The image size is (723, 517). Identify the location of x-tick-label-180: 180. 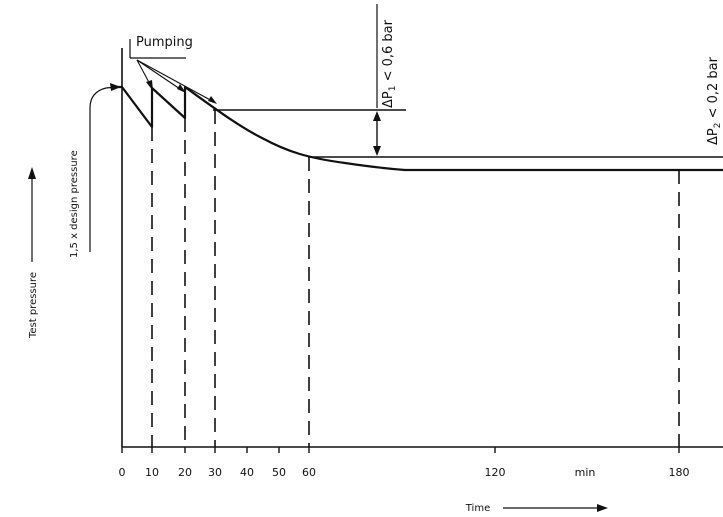
(679, 472).